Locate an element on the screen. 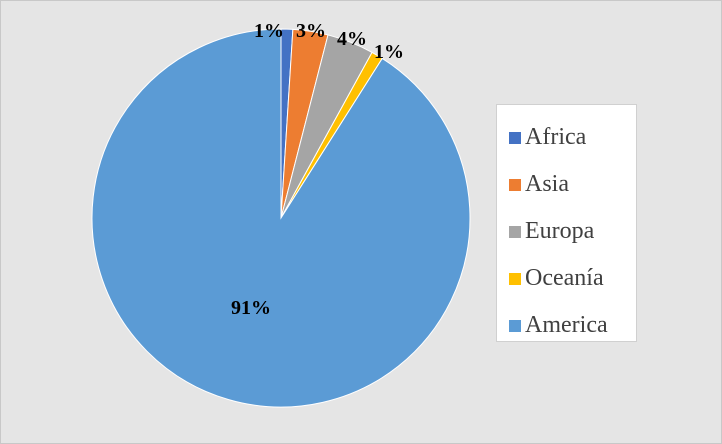 The width and height of the screenshot is (722, 444). data-label-asia: 3% is located at coordinates (311, 31).